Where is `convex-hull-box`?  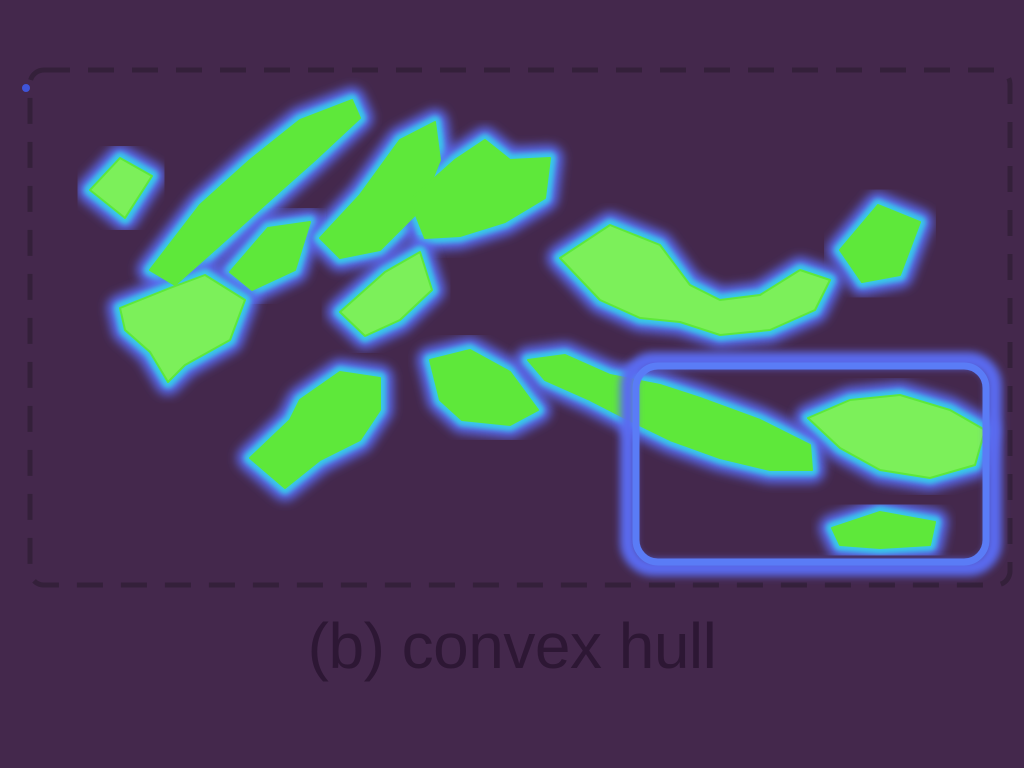 convex-hull-box is located at coordinates (811, 464).